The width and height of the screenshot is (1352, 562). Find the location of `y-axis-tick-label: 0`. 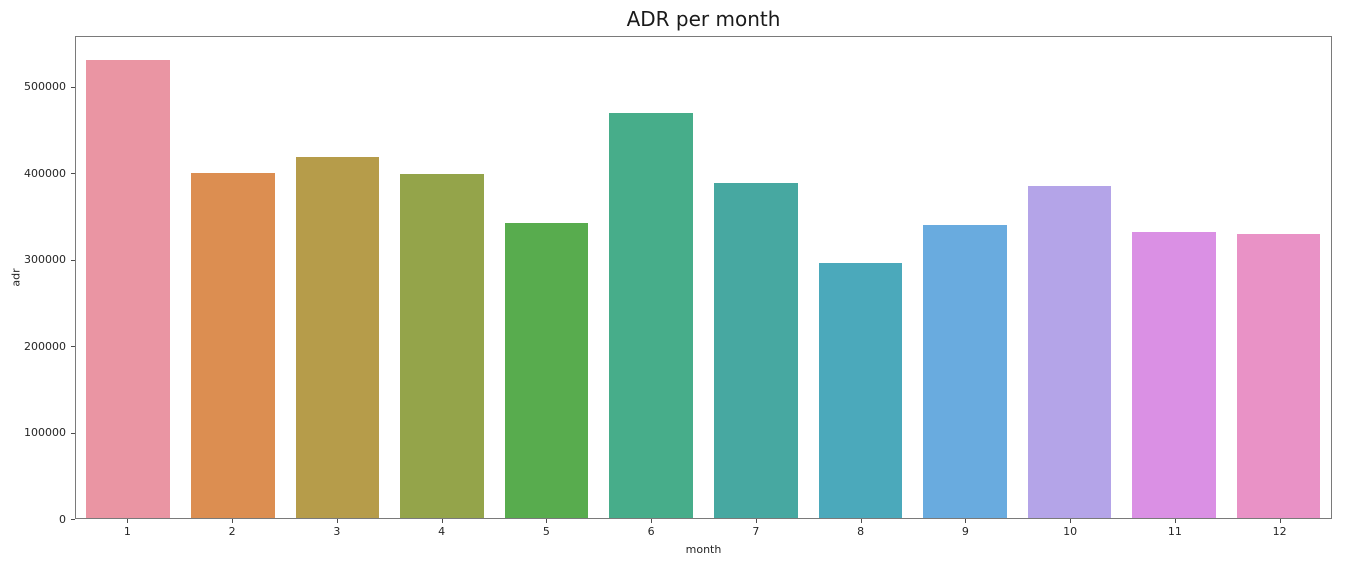

y-axis-tick-label: 0 is located at coordinates (62, 519).